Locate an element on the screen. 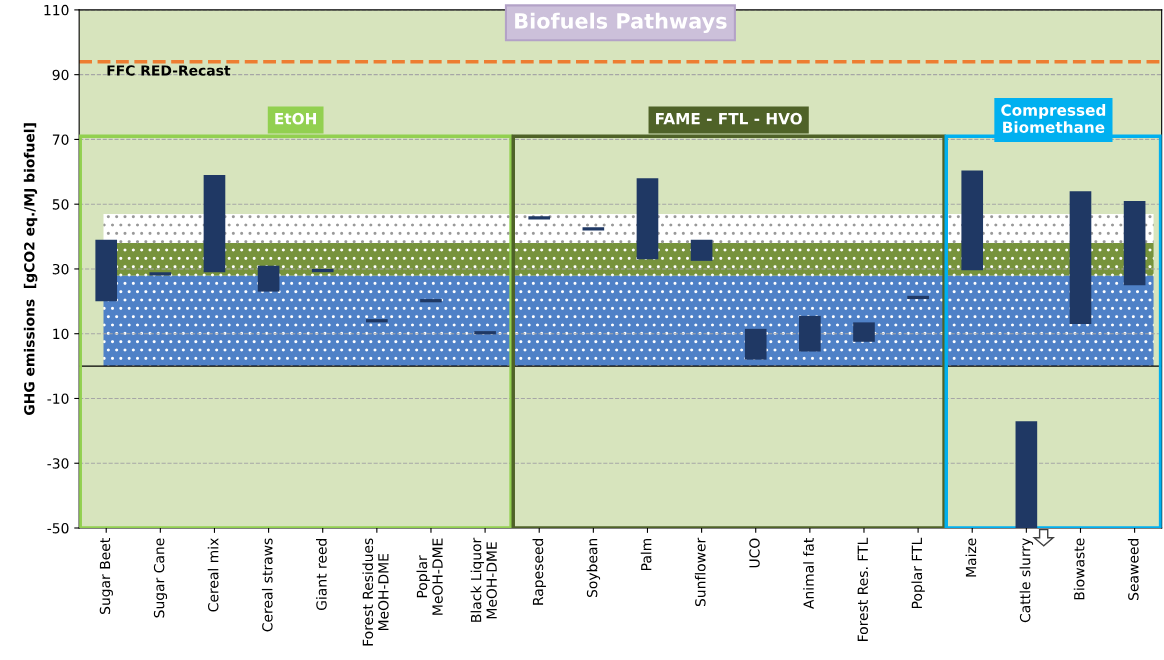 The height and width of the screenshot is (660, 1164). x-tick-label: Black Liquor MeOH-DME is located at coordinates (483, 579).